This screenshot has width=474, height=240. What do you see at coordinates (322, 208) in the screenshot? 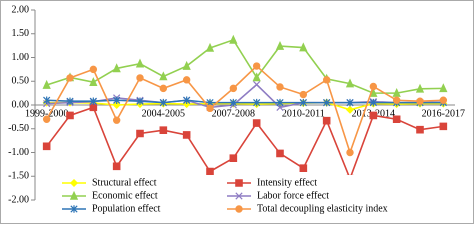
I see `legend-label: Total decoupling elasticity index` at bounding box center [322, 208].